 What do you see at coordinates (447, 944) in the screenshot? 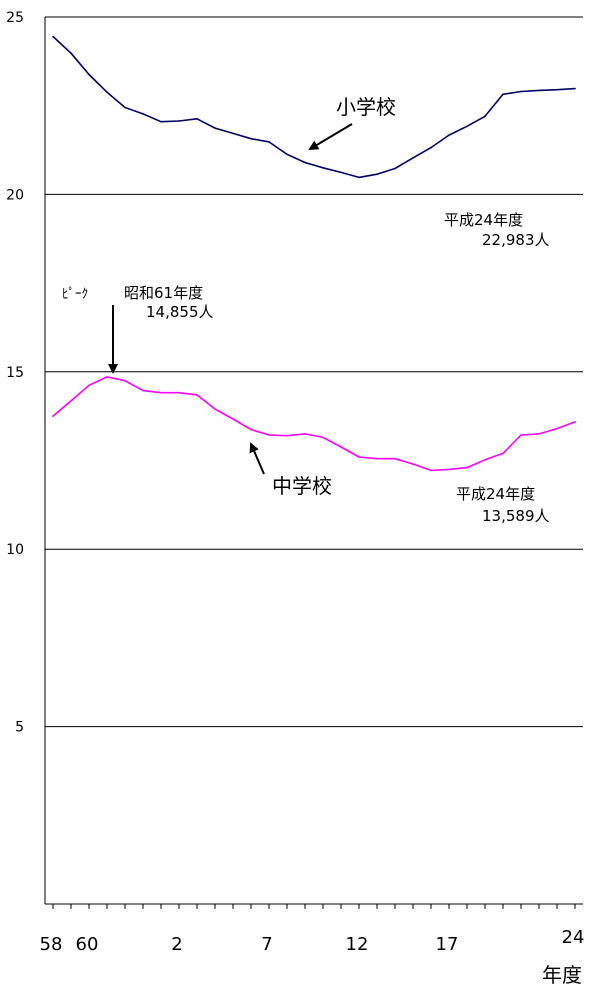
I see `x-tick-label: 17` at bounding box center [447, 944].